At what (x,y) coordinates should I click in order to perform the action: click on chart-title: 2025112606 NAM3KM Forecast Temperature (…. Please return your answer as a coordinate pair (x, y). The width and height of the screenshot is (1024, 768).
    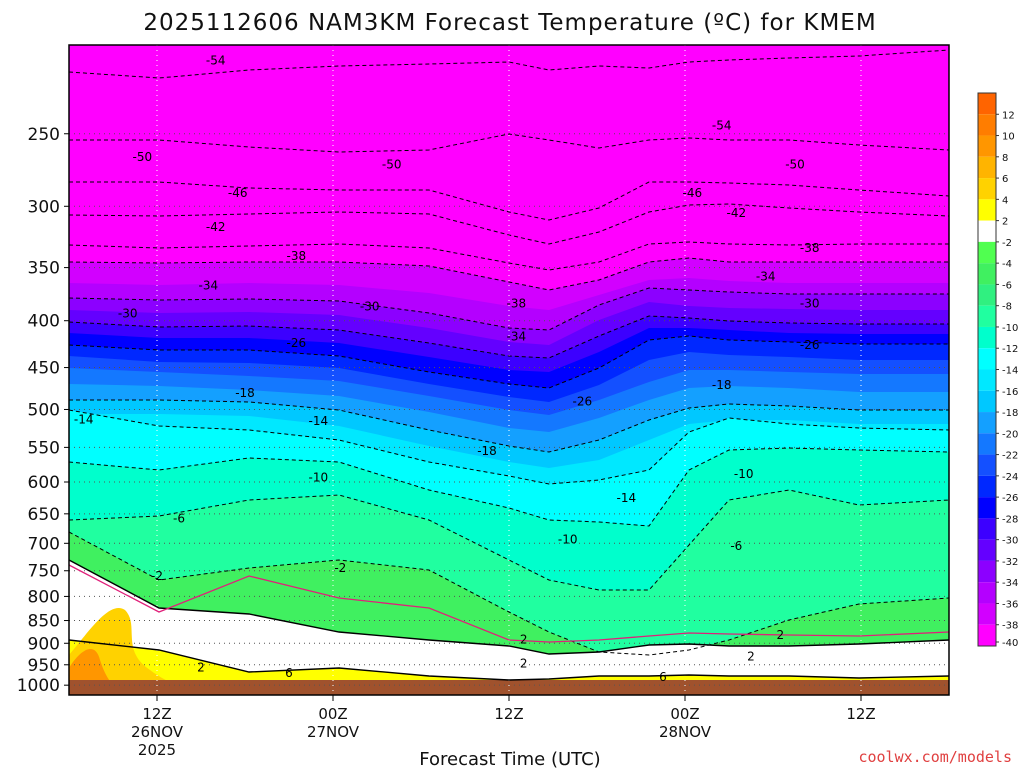
    Looking at the image, I should click on (509, 23).